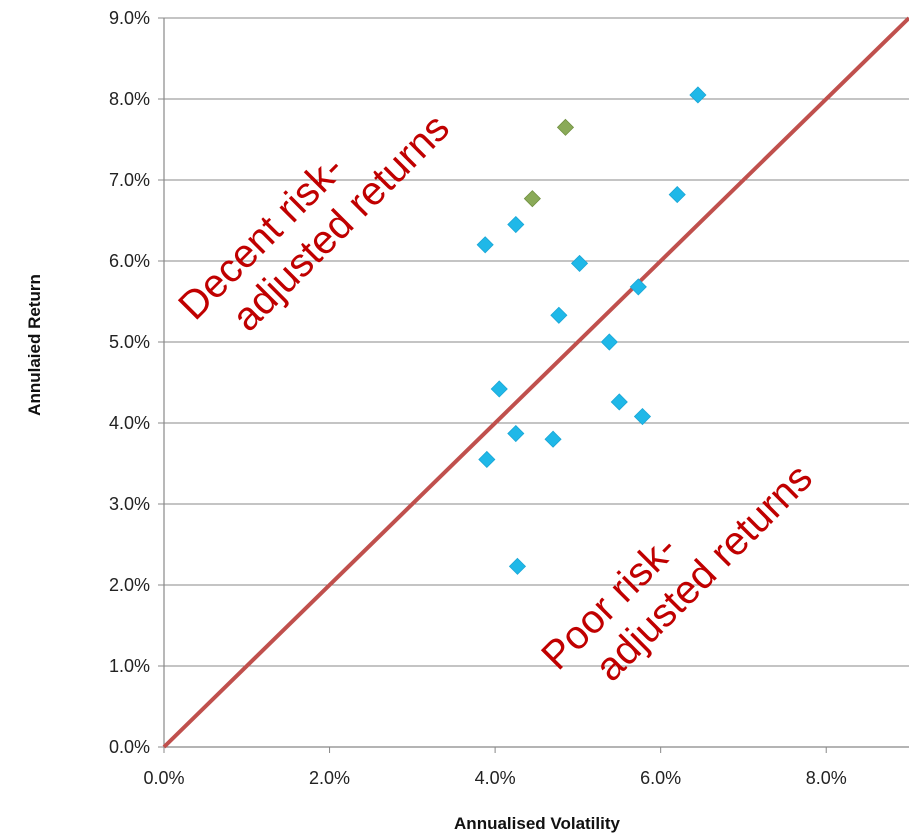 Image resolution: width=909 pixels, height=835 pixels. I want to click on y-tick-label: 7.0%, so click(129, 180).